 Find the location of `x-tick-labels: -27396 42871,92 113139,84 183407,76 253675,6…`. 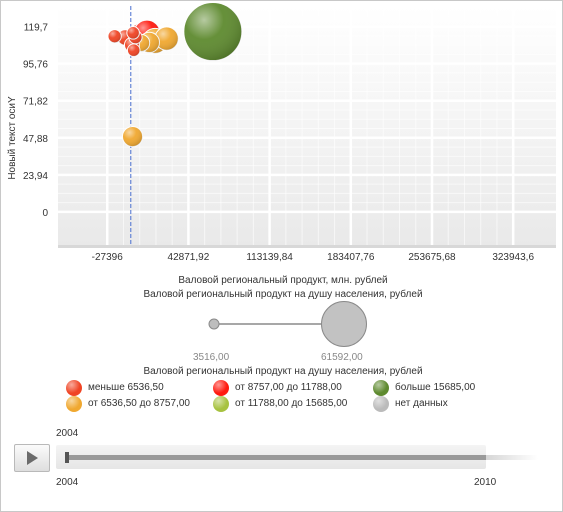

x-tick-labels: -27396 42871,92 113139,84 183407,76 253675,6… is located at coordinates (313, 257).